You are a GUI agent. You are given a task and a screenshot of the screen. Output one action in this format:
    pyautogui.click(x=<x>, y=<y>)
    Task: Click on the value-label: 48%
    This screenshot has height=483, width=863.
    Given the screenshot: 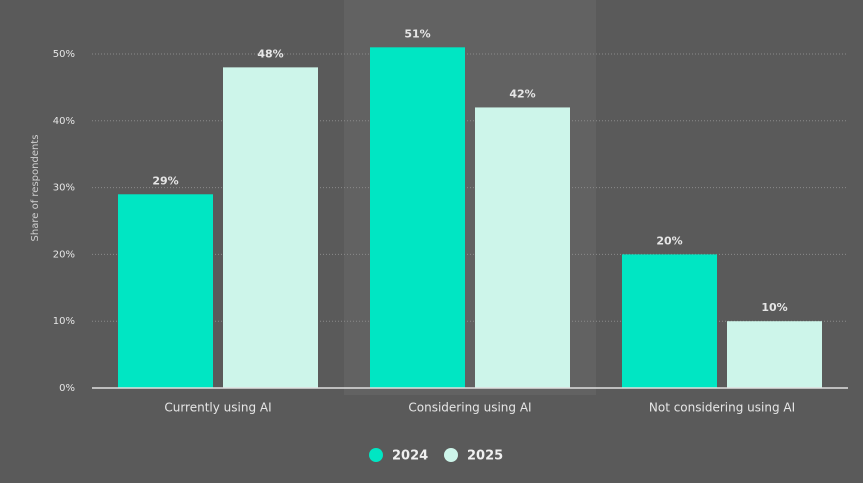 What is the action you would take?
    pyautogui.click(x=270, y=53)
    